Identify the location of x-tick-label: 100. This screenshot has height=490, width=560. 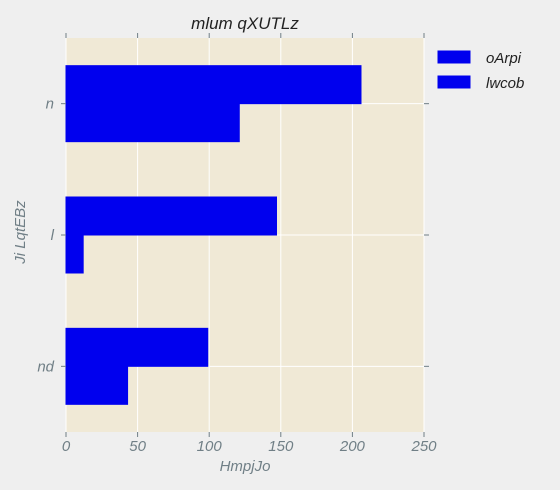
(210, 446).